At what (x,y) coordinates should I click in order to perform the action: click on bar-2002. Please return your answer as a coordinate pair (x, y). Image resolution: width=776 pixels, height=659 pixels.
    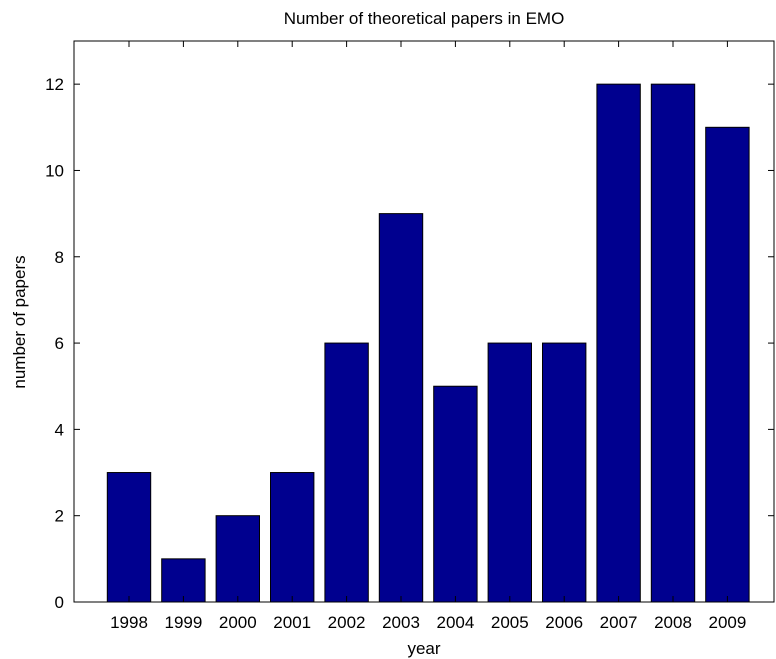
    Looking at the image, I should click on (346, 472).